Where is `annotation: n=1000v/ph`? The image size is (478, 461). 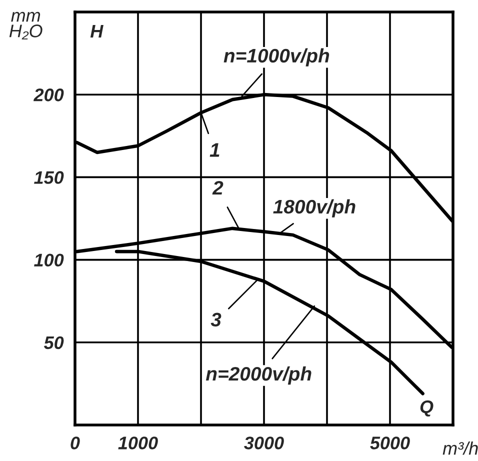 annotation: n=1000v/ph is located at coordinates (277, 57).